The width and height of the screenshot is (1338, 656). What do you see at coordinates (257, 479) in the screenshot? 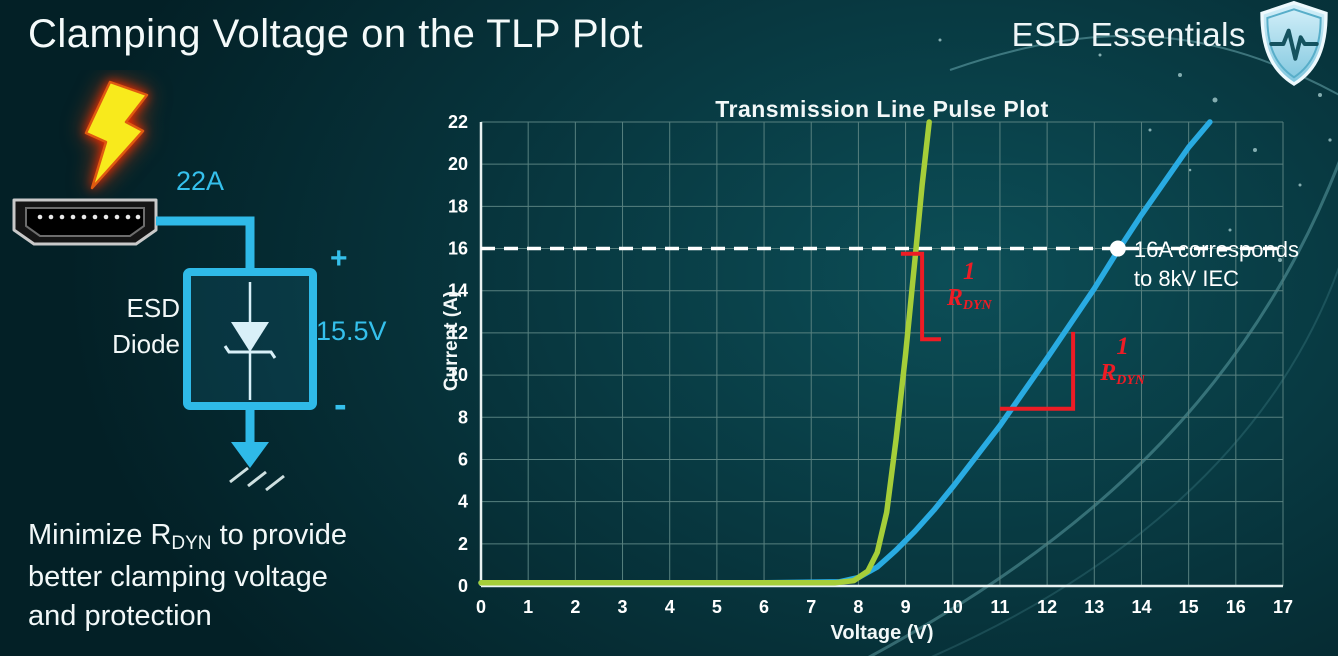
I see `ground-symbol-icon` at bounding box center [257, 479].